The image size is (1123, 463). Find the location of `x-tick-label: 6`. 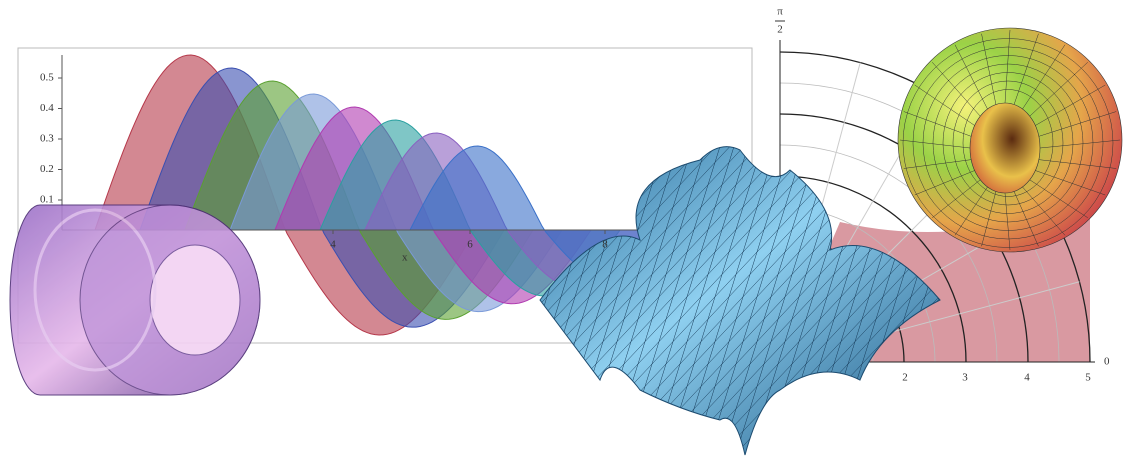

x-tick-label: 6 is located at coordinates (470, 245).